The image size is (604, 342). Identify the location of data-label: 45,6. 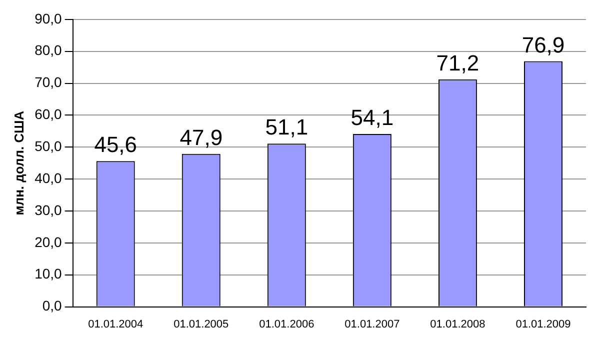
(116, 145).